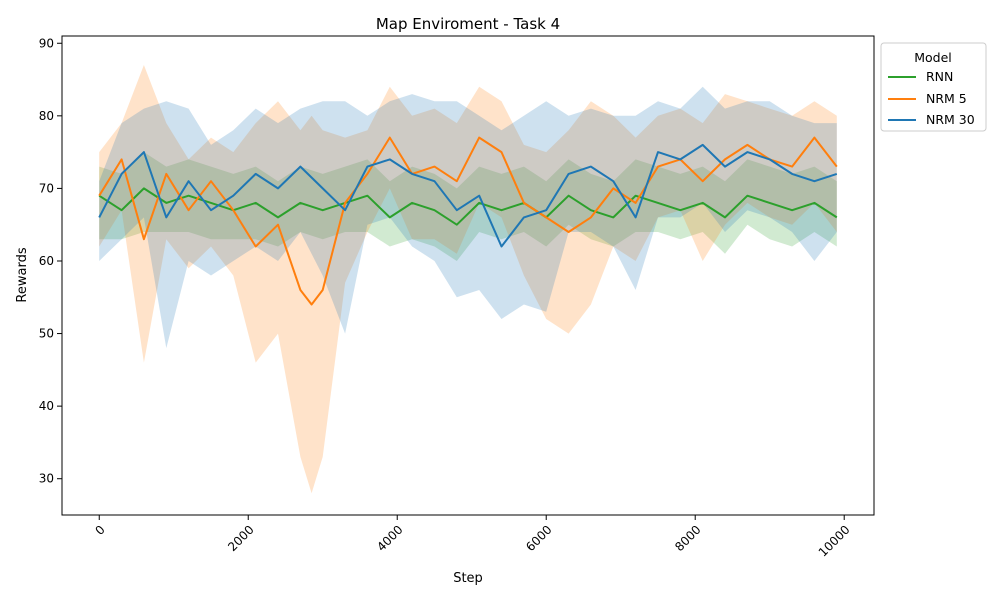  I want to click on y-tick-label: 50, so click(46, 334).